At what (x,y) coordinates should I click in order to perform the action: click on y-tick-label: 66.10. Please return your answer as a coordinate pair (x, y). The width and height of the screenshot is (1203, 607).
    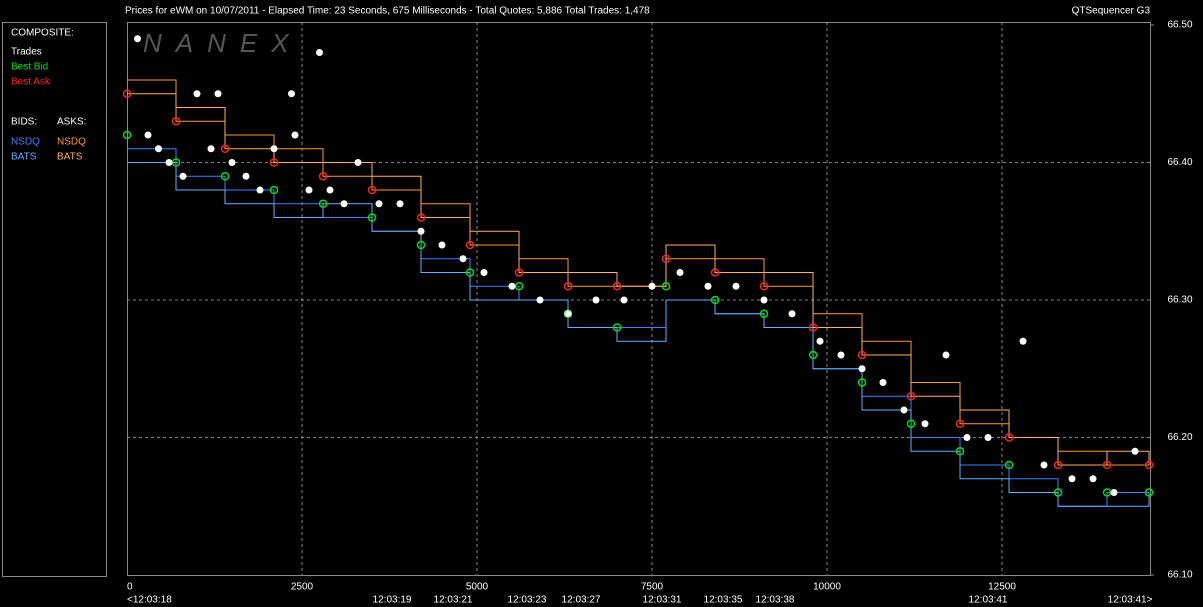
    Looking at the image, I should click on (1179, 575).